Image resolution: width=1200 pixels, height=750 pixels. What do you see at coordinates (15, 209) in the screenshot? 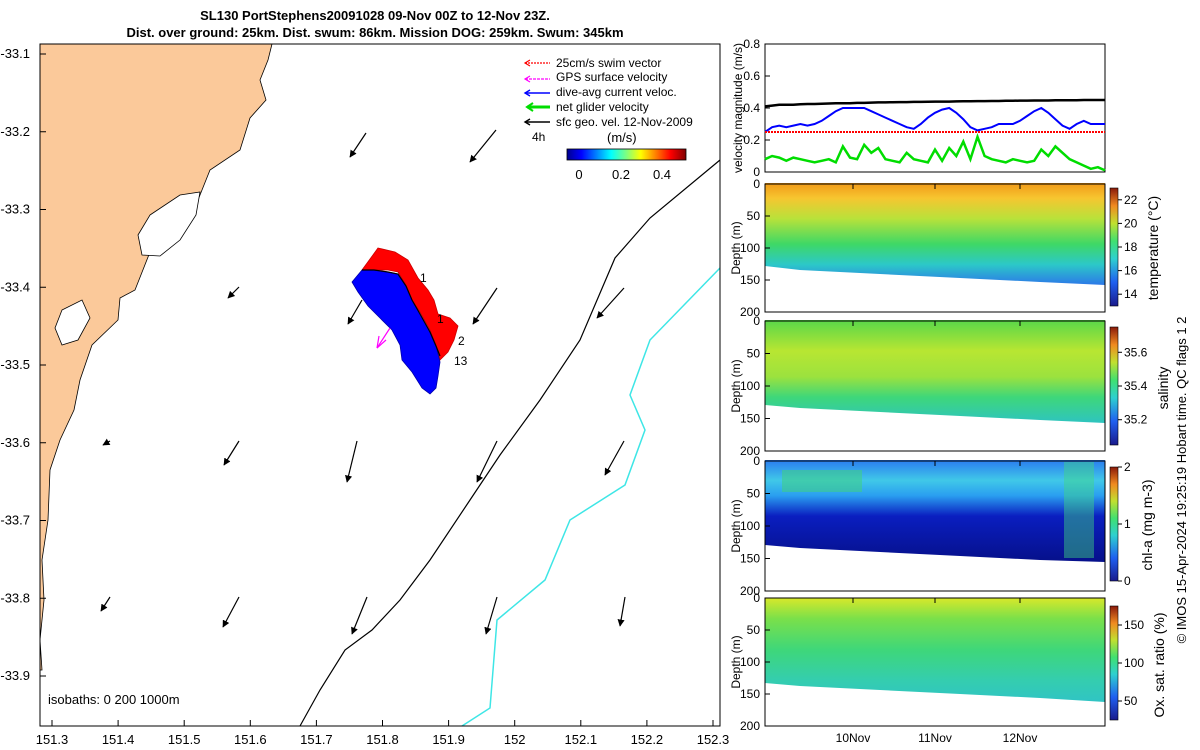
I see `map-y-tick-label: -33.3` at bounding box center [15, 209].